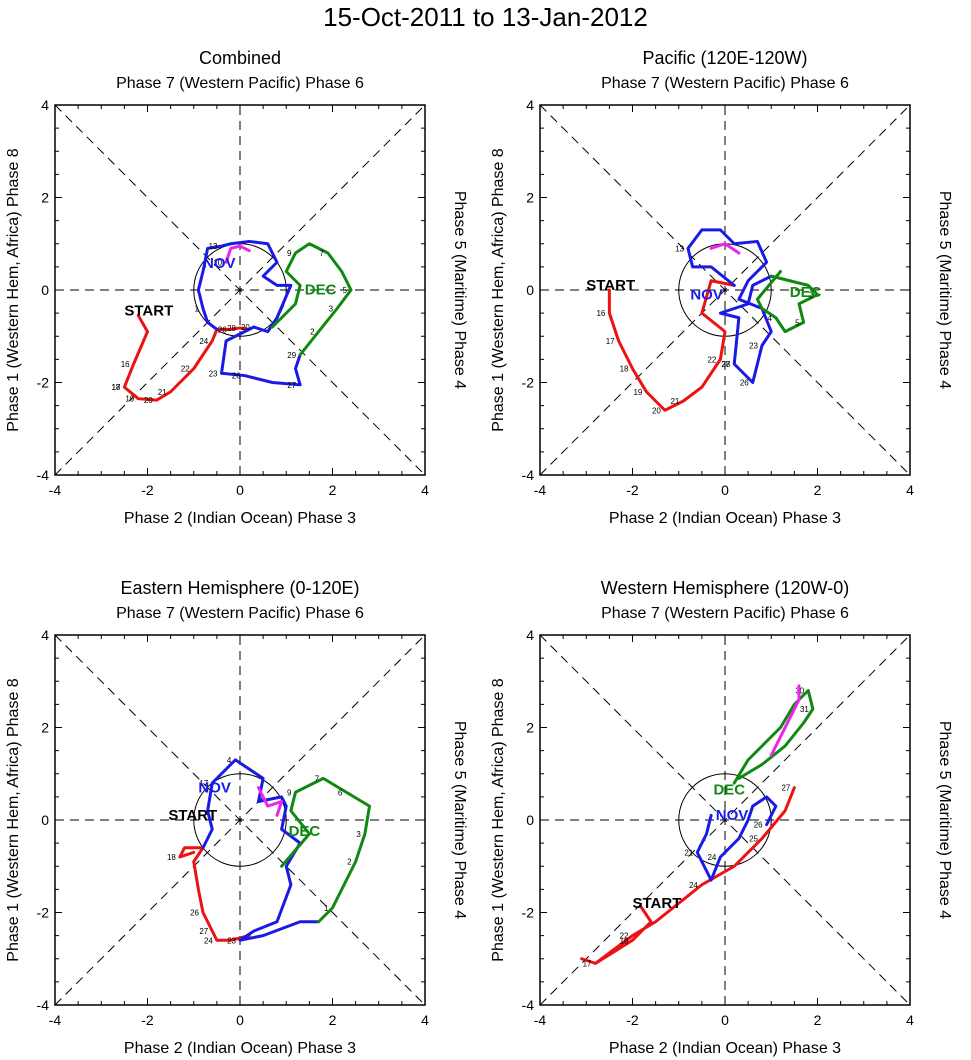  Describe the element at coordinates (217, 262) in the screenshot. I see `day-label: 10` at that location.